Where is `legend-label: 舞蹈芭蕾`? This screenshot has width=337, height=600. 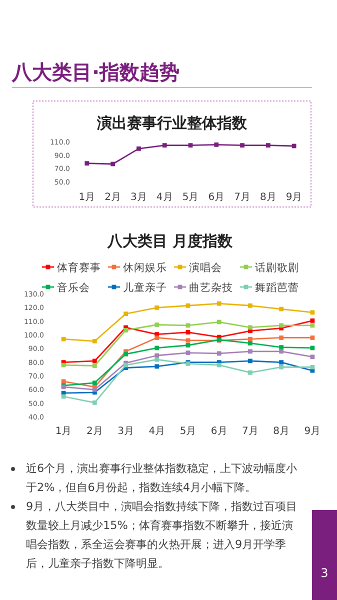 legend-label: 舞蹈芭蕾 is located at coordinates (277, 287).